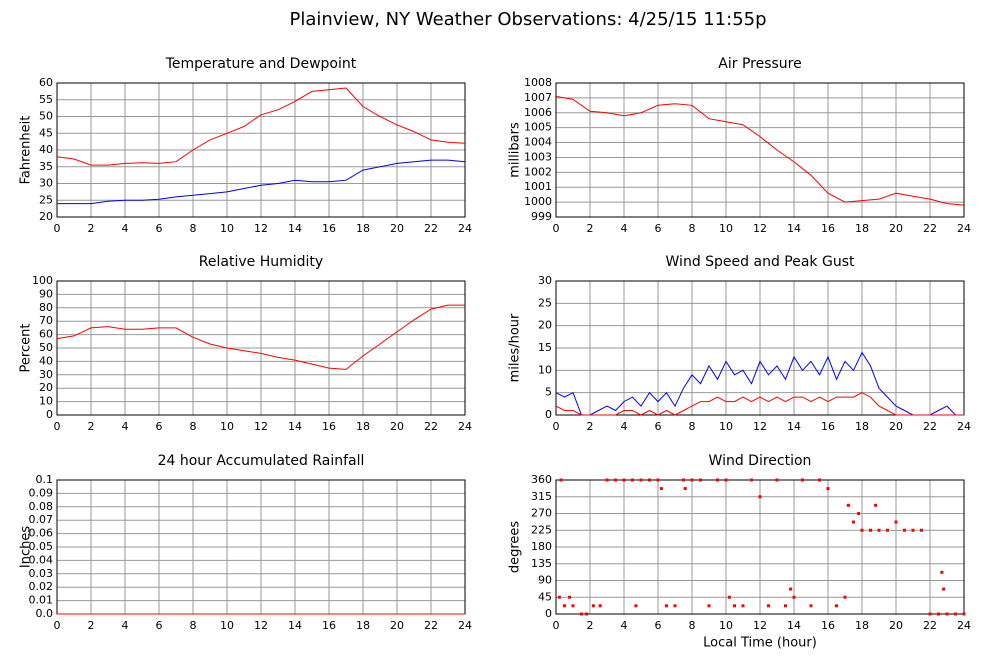 The image size is (999, 659). What do you see at coordinates (261, 461) in the screenshot?
I see `chart-title: 24 hour Accumulated Rainfall` at bounding box center [261, 461].